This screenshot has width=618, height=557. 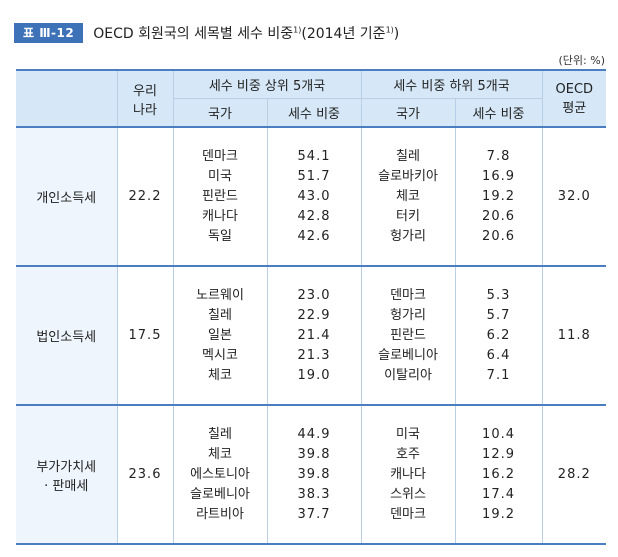 I want to click on table-title: 표 Ⅲ-12 OECD 회원국의 세목별 세수 비중1)(2014년 기준1)), so click(x=206, y=33).